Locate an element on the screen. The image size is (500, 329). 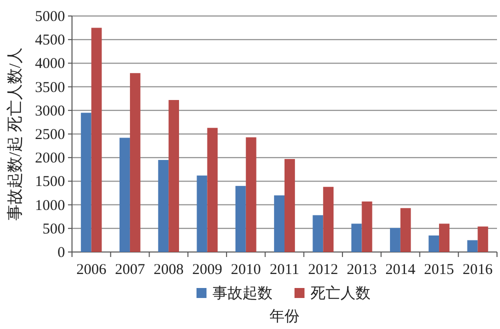
y-axis-title: 事故起数/起 死亡人数/人 is located at coordinates (15, 134).